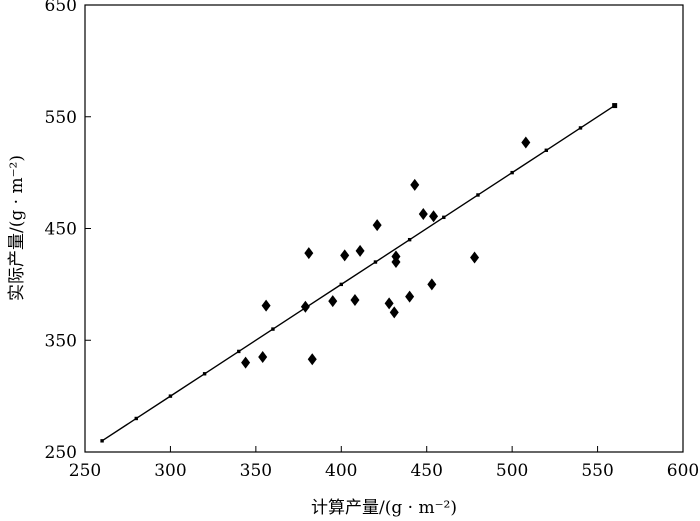  I want to click on x-tick-label: 550, so click(597, 471).